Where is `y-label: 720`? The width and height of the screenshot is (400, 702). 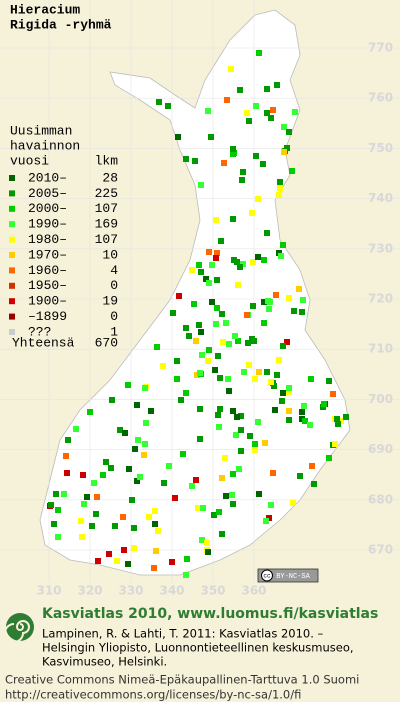
y-label: 720 is located at coordinates (380, 299).